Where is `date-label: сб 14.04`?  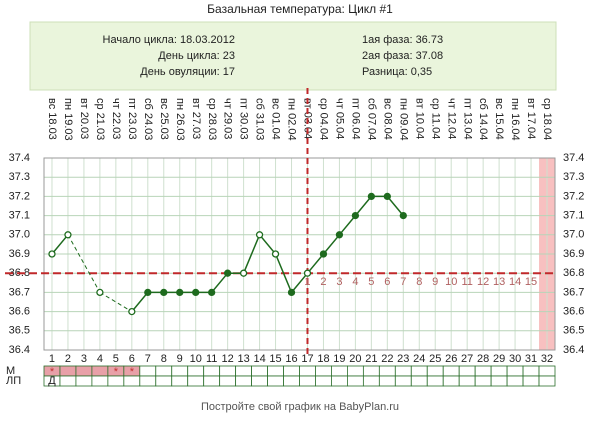 date-label: сб 14.04 is located at coordinates (483, 119).